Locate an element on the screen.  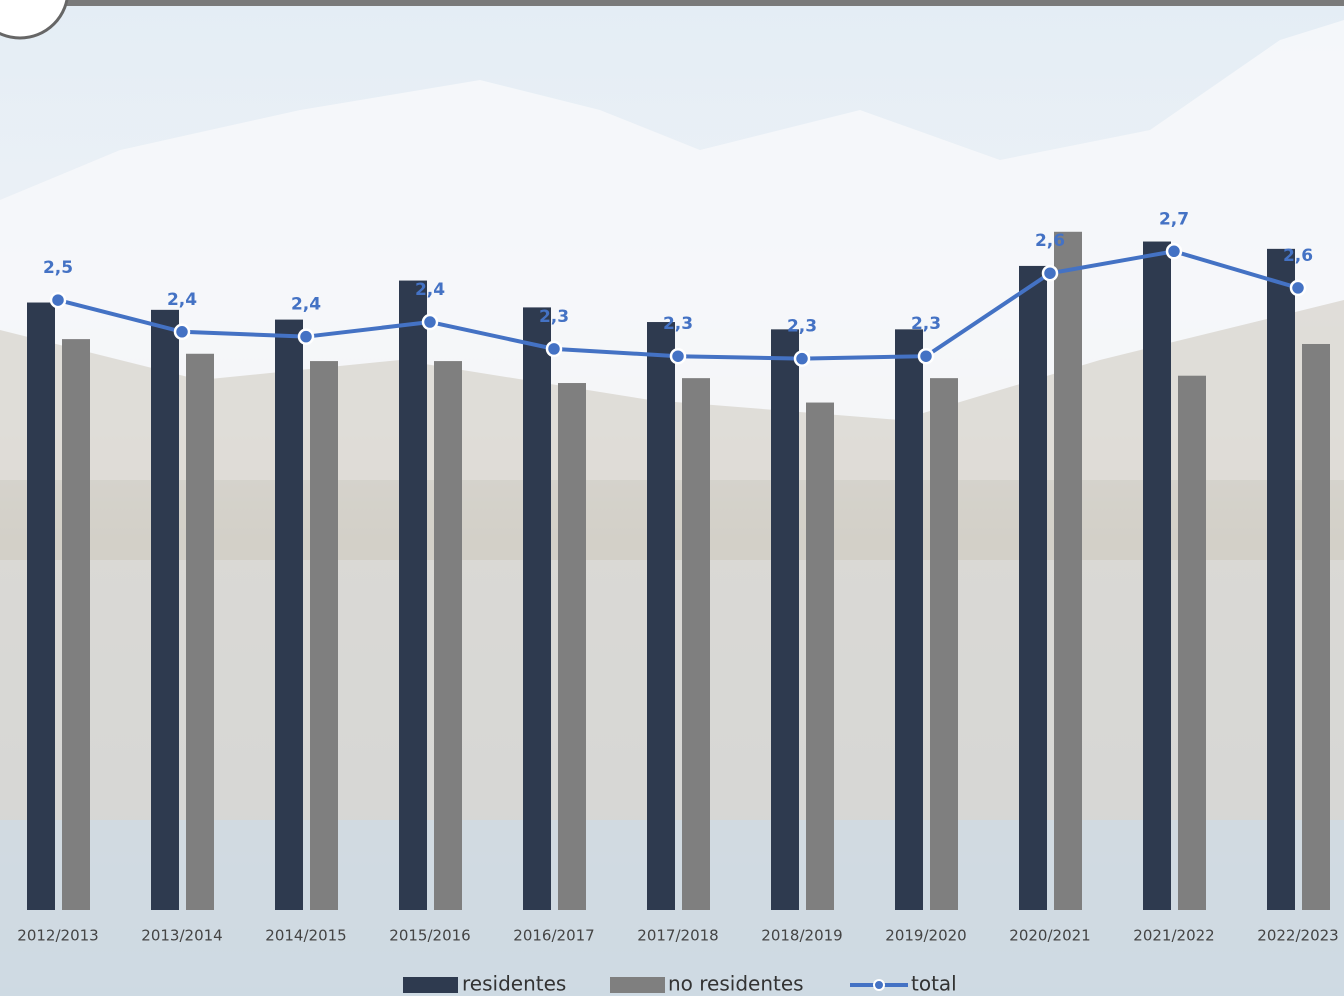
legend-label: residentes is located at coordinates (514, 984).